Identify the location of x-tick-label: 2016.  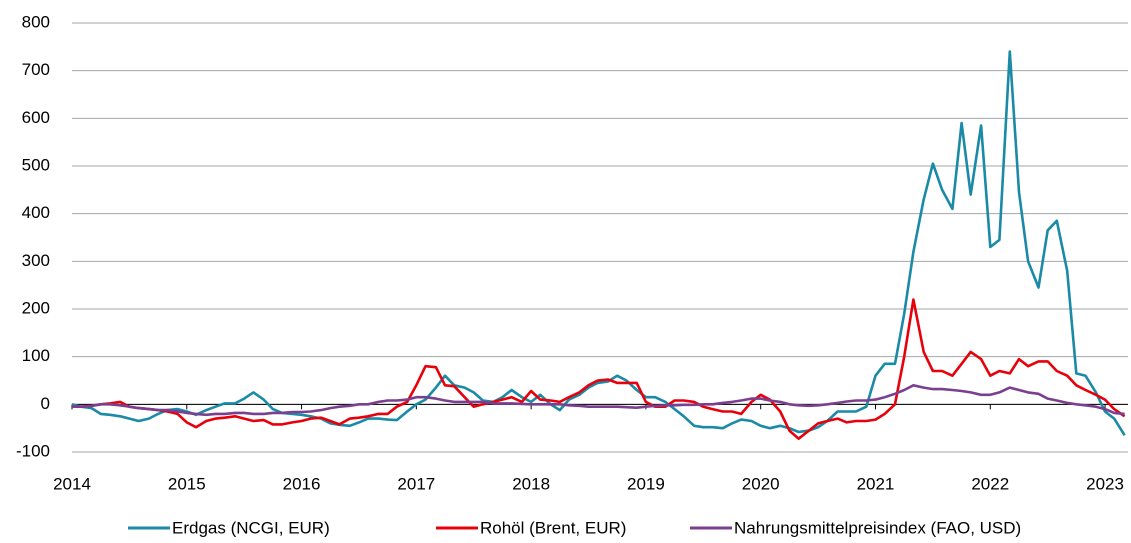
(302, 483).